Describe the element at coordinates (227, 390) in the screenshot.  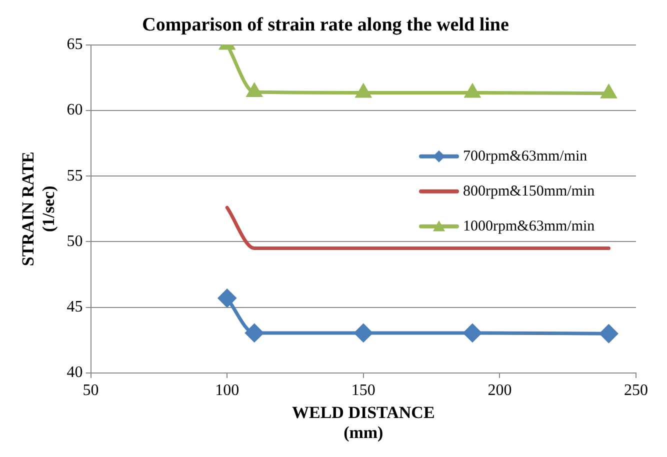
I see `x-tick-label: 100` at that location.